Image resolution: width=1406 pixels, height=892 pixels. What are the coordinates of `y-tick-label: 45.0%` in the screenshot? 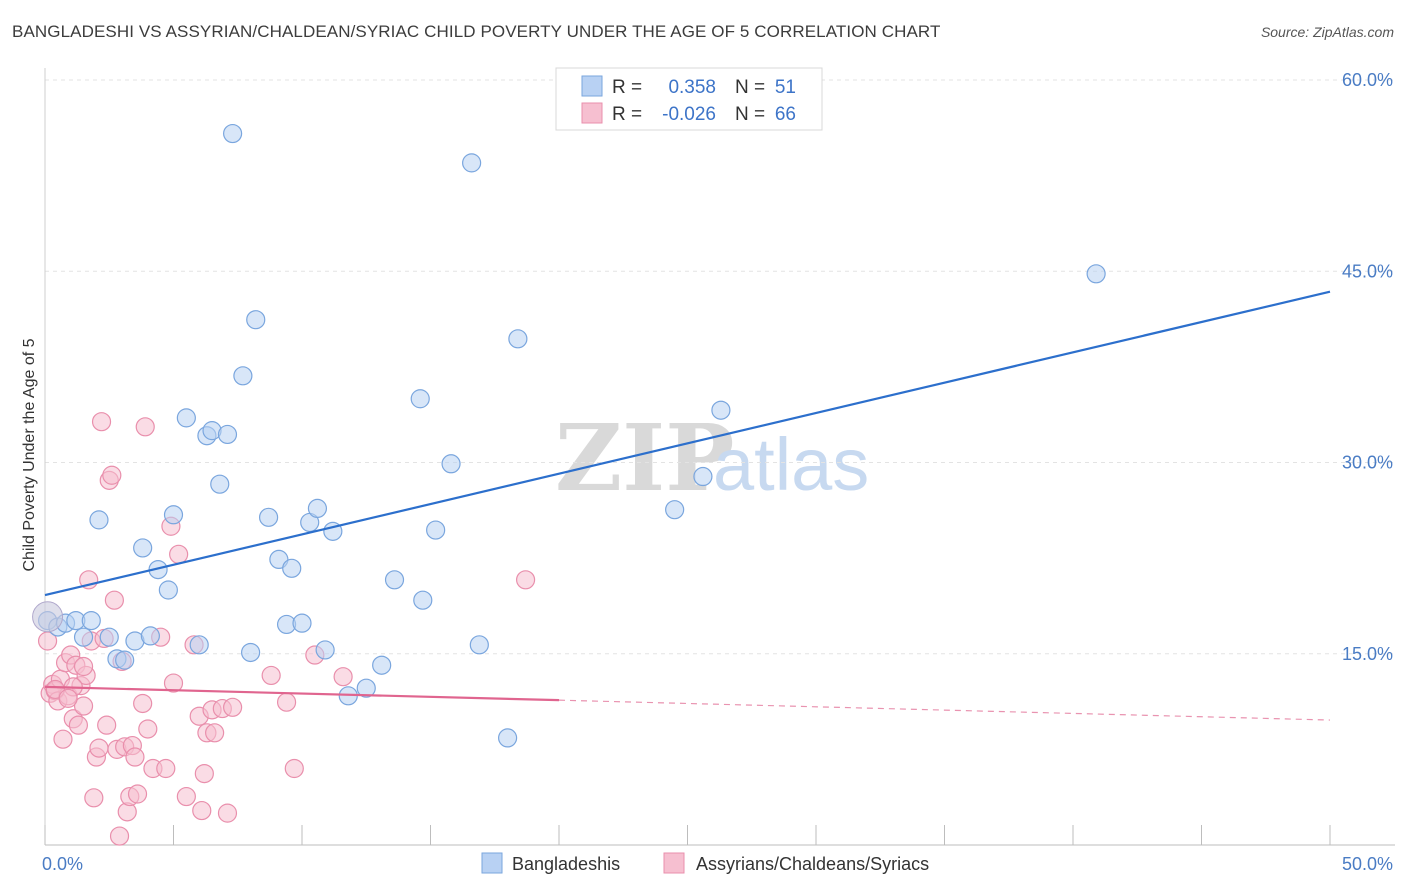 It's located at (1367, 271).